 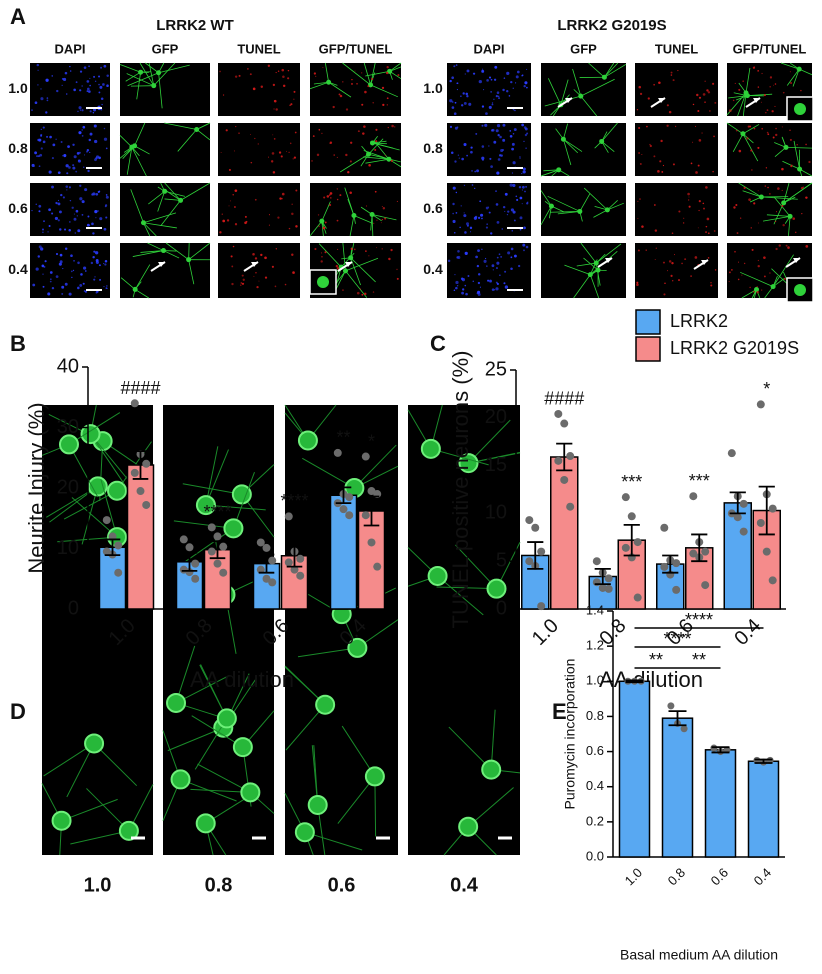 What do you see at coordinates (258, 48) in the screenshot?
I see `column-header: TUNEL` at bounding box center [258, 48].